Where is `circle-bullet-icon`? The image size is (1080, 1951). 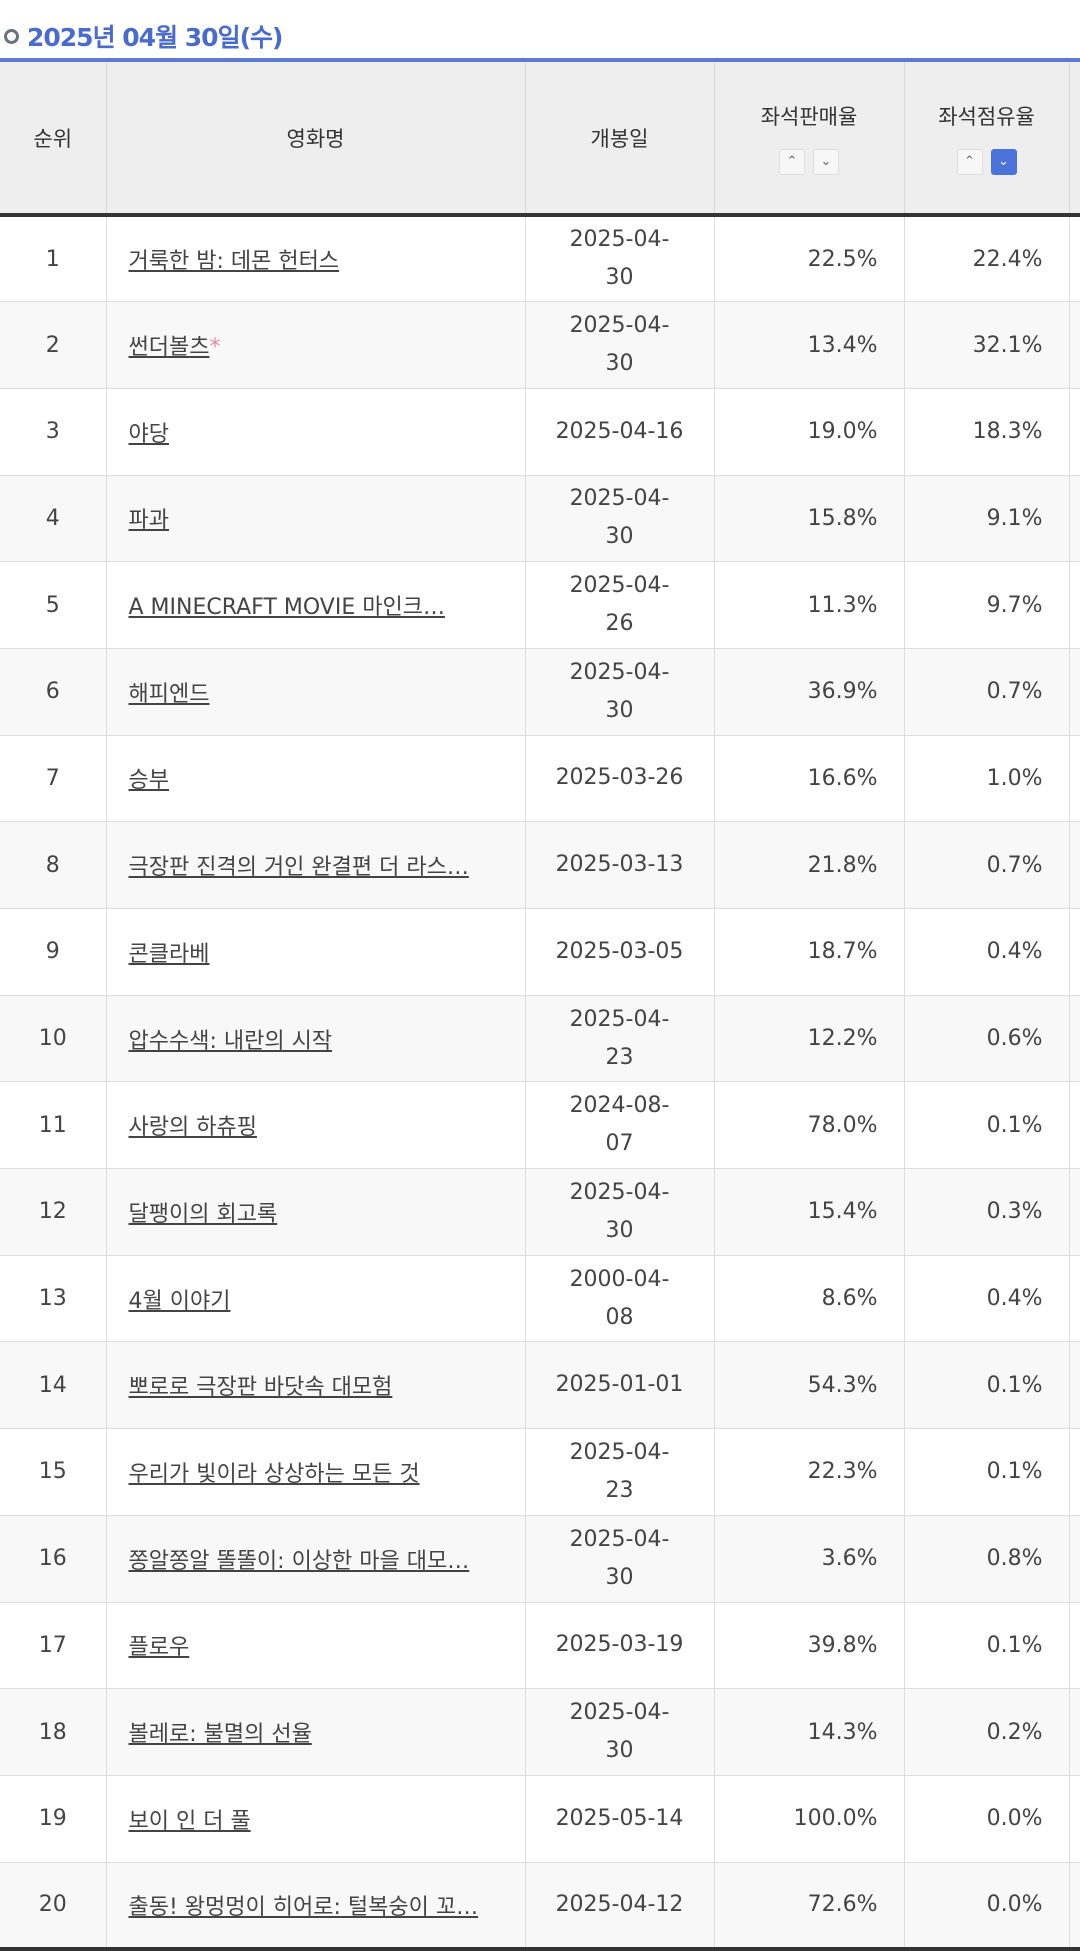 circle-bullet-icon is located at coordinates (11, 36).